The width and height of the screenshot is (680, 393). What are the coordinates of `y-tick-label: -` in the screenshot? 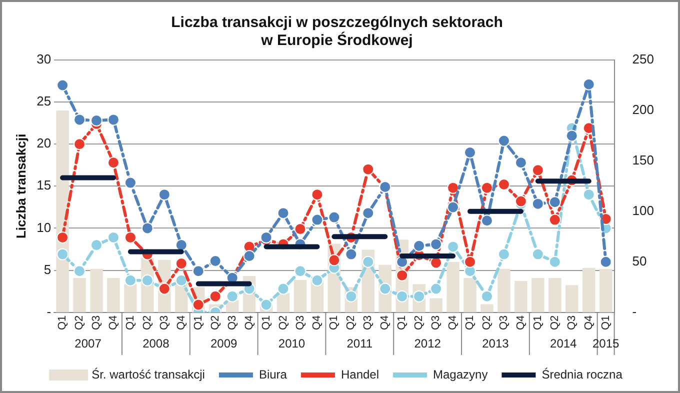 It's located at (49, 311).